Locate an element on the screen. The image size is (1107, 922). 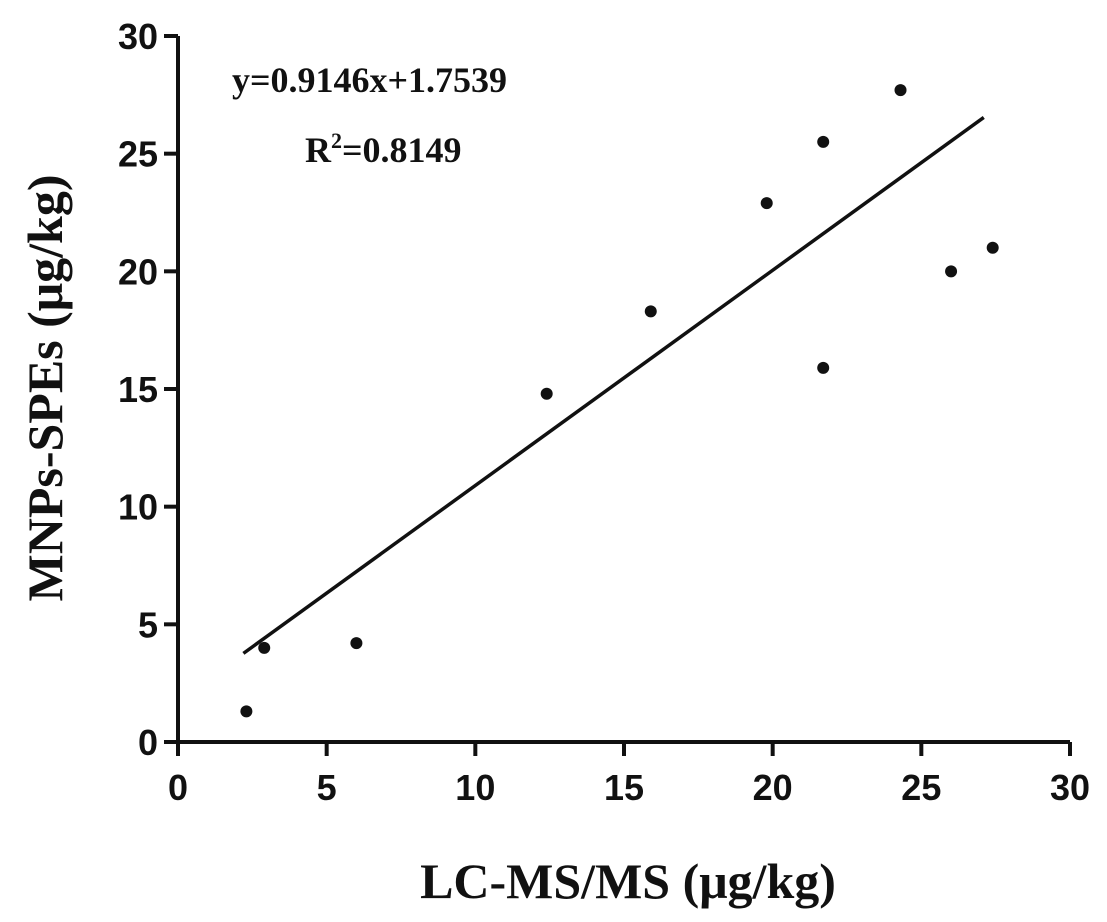
y-tick-label: 0 is located at coordinates (148, 742).